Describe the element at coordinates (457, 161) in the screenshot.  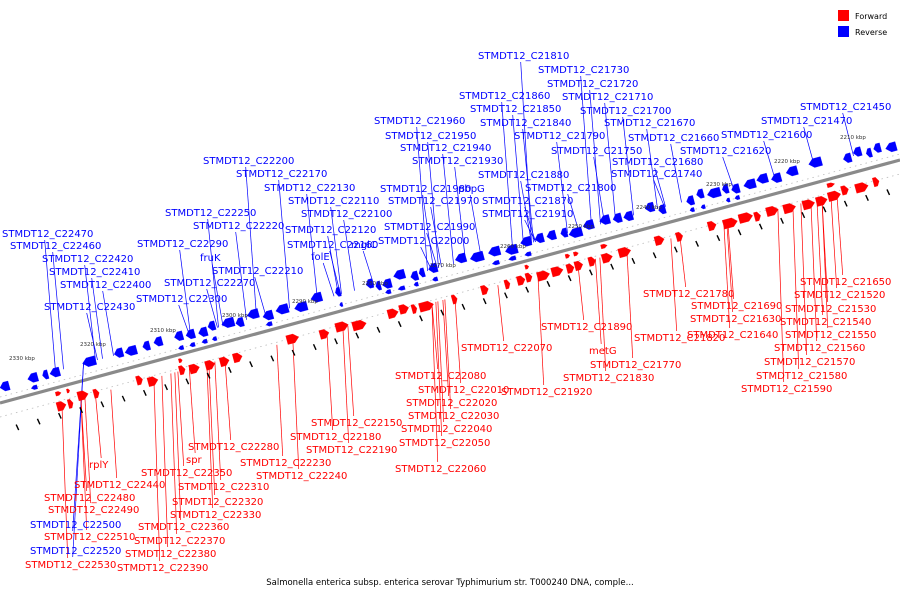
I see `reverse-gene-label: STMDT12_C21930` at that location.